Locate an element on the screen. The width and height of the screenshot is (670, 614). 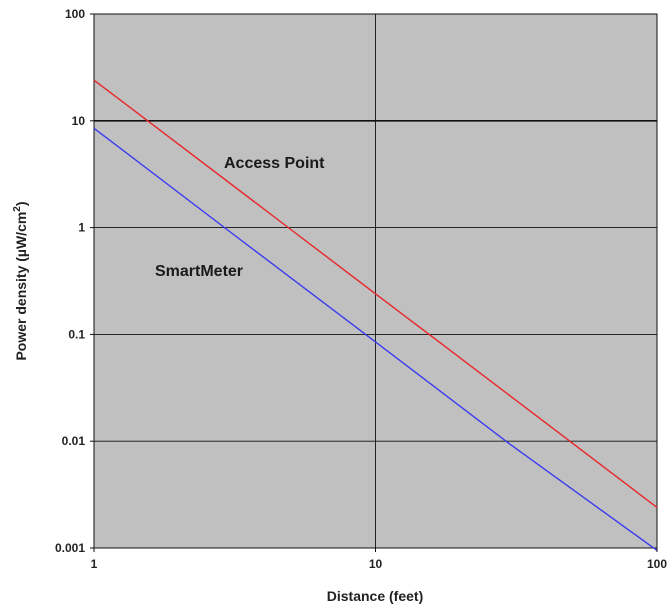
x-tick-label: 10 is located at coordinates (376, 564).